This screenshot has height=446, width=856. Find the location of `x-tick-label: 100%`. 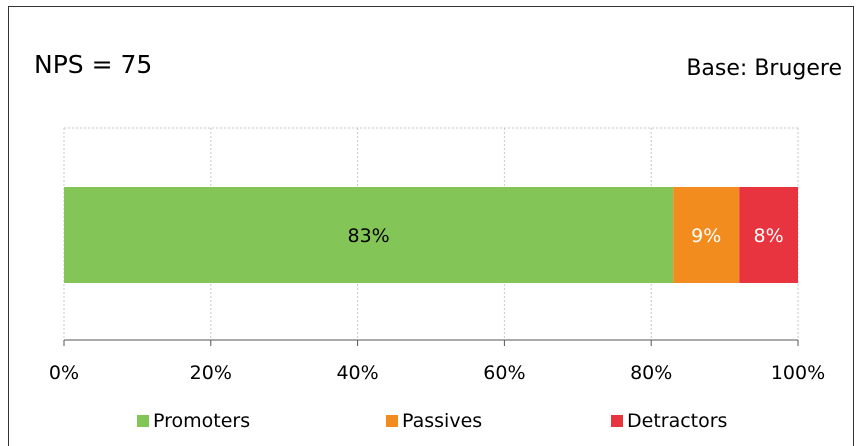

x-tick-label: 100% is located at coordinates (798, 373).